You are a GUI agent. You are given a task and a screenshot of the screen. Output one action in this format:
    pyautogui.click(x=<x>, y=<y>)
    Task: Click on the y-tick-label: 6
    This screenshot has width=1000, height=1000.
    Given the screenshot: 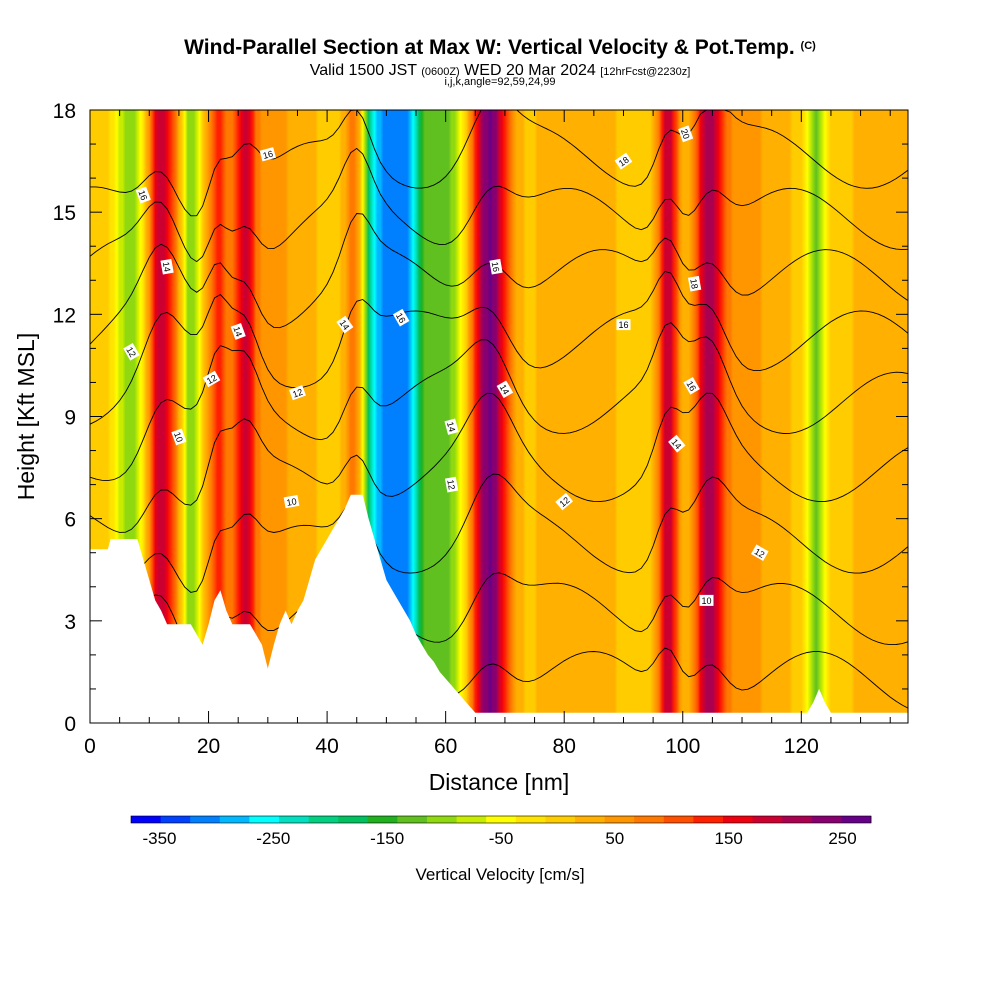 What is the action you would take?
    pyautogui.click(x=70, y=520)
    